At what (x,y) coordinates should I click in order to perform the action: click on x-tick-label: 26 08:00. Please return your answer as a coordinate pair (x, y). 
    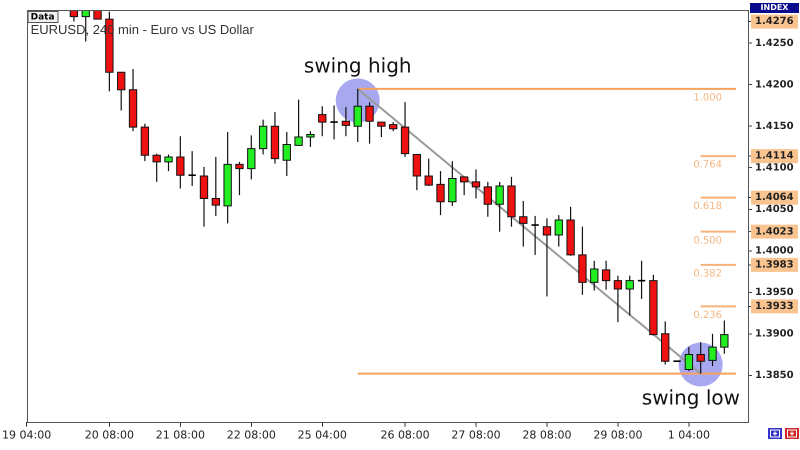
    Looking at the image, I should click on (405, 435).